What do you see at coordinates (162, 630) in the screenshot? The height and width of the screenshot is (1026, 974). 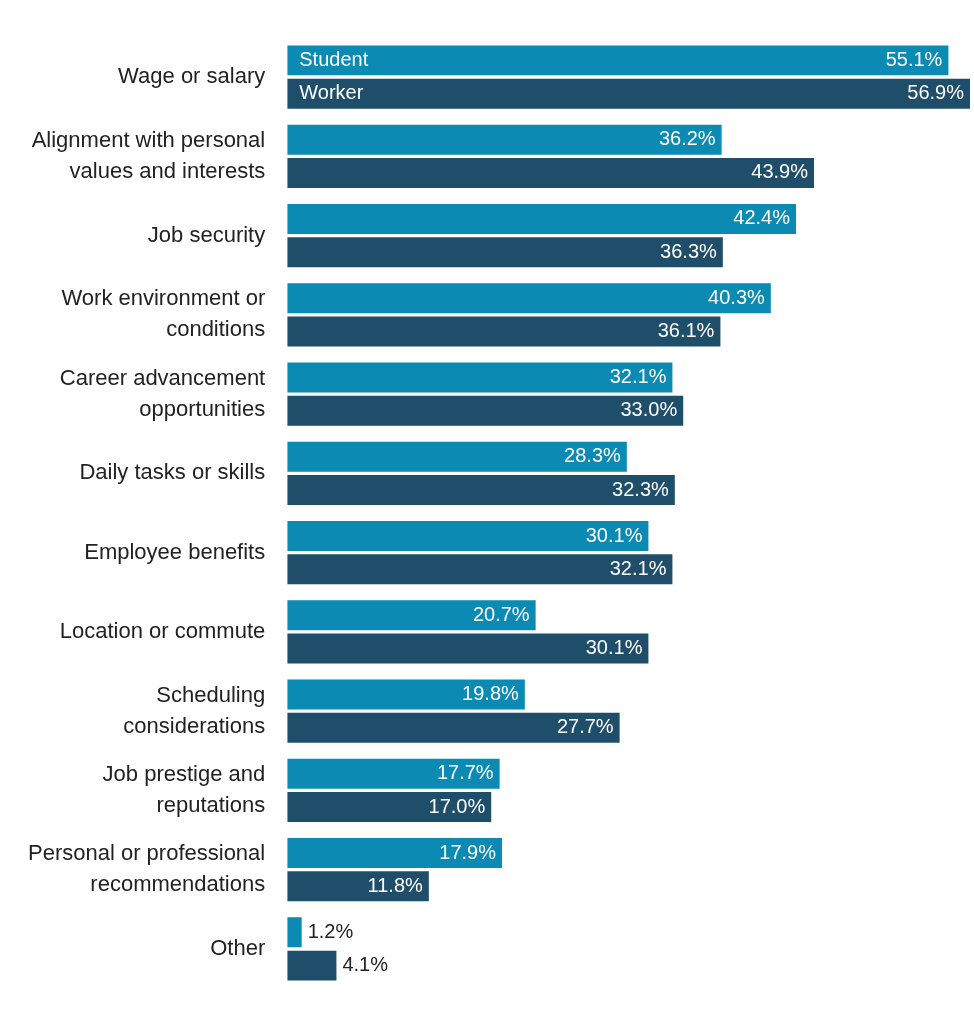 I see `y-tick-label: Location or commute` at bounding box center [162, 630].